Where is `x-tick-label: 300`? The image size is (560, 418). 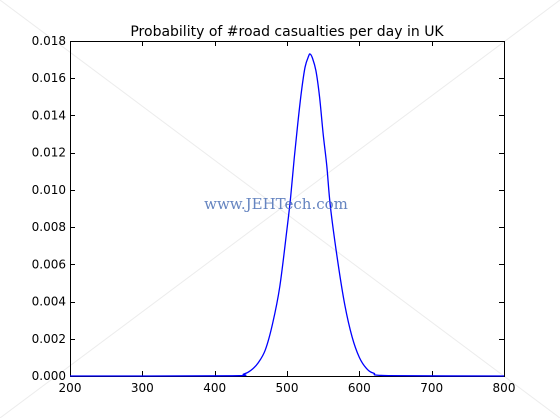
x-tick-label: 300 is located at coordinates (142, 388).